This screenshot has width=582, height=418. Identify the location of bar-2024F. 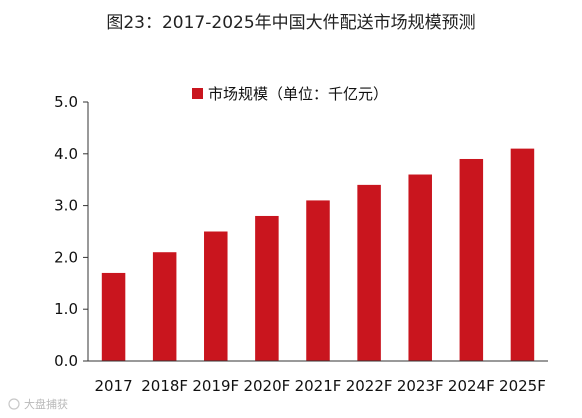
(471, 259).